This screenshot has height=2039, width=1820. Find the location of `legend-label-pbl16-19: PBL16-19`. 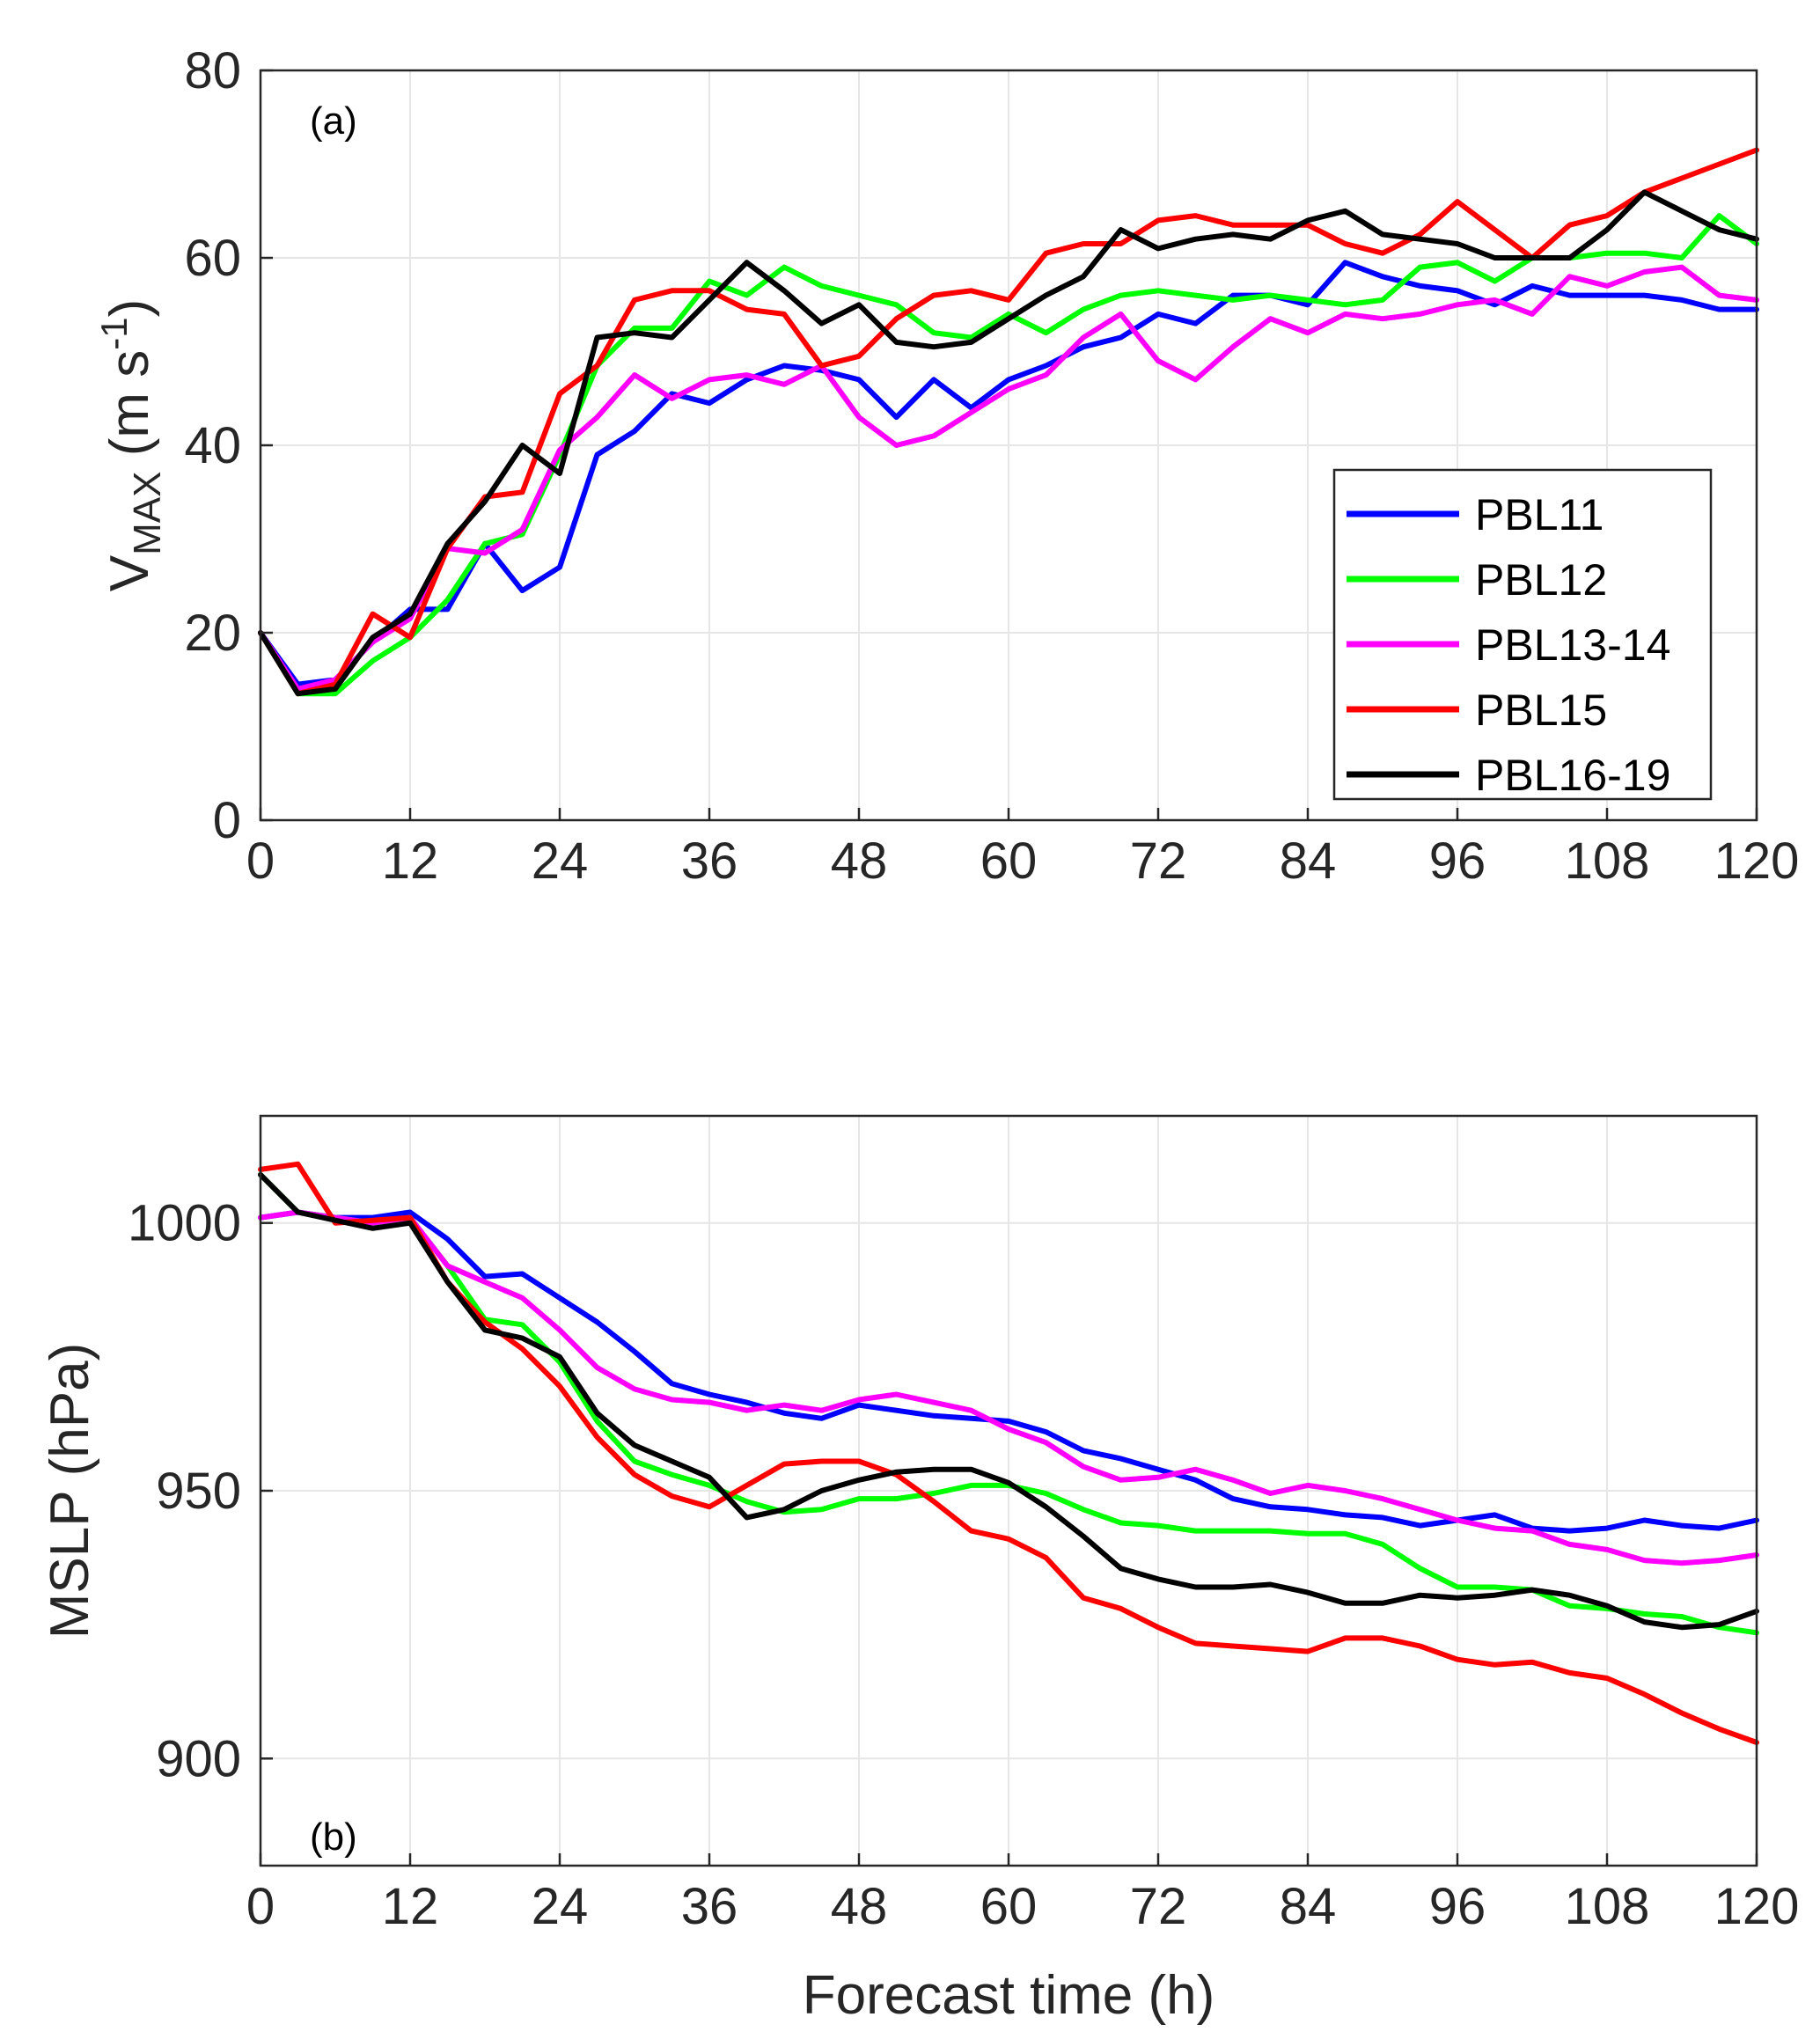

legend-label-pbl16-19: PBL16-19 is located at coordinates (1572, 775).